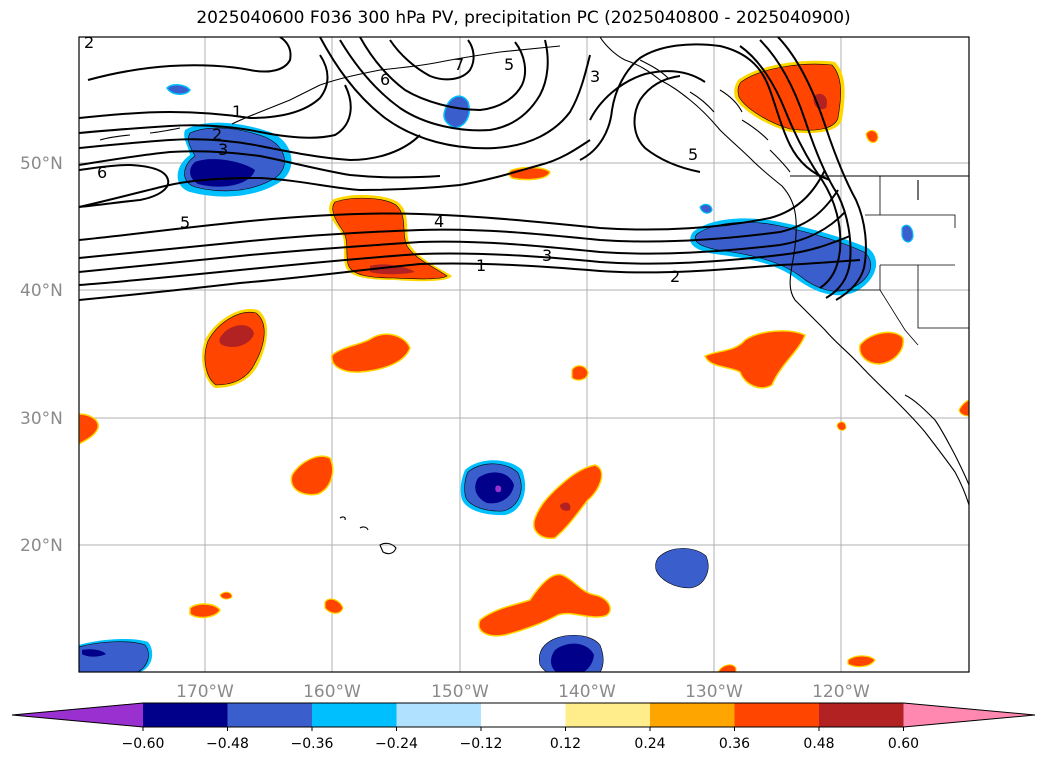  I want to click on colorbar-tick-label: −0.60, so click(143, 744).